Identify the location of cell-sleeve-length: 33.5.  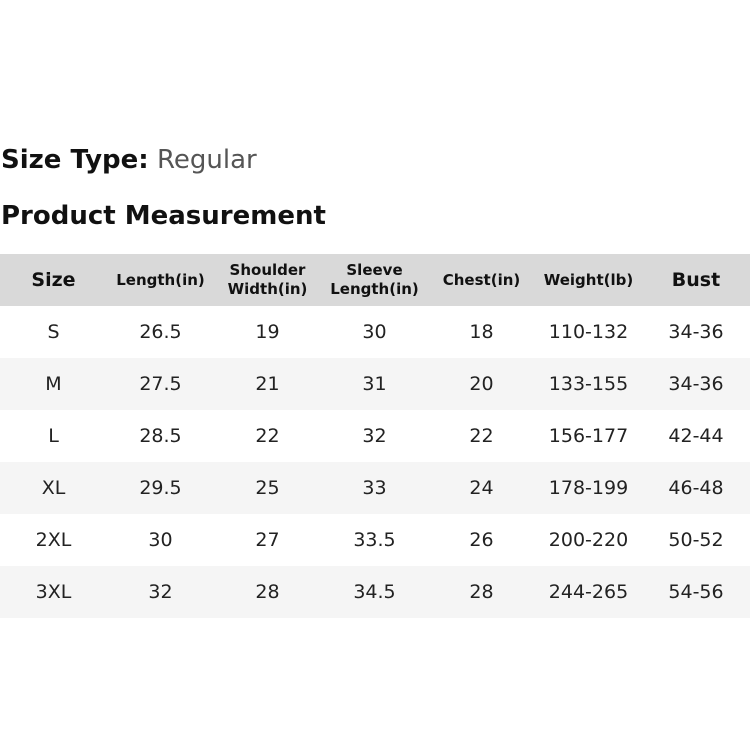
(374, 540).